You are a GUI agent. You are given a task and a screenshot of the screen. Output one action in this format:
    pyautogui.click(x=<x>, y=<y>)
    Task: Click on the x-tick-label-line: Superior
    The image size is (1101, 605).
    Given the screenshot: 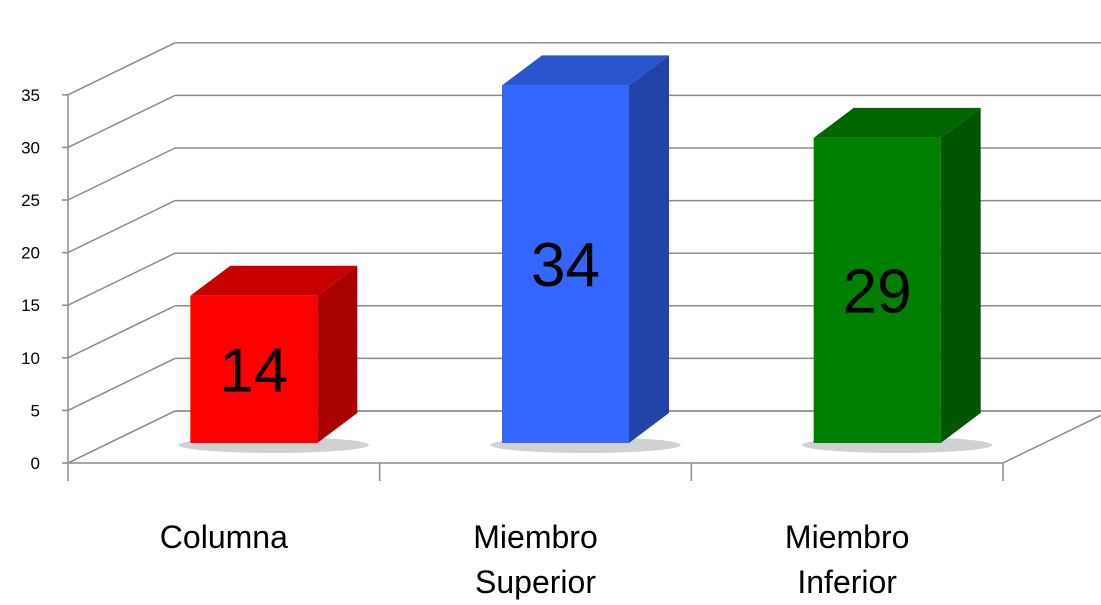 What is the action you would take?
    pyautogui.click(x=535, y=582)
    